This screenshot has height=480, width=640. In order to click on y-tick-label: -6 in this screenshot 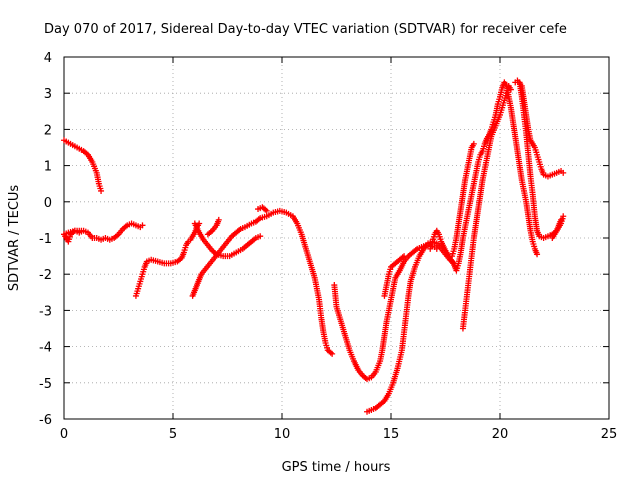, I will do `click(45, 420)`.